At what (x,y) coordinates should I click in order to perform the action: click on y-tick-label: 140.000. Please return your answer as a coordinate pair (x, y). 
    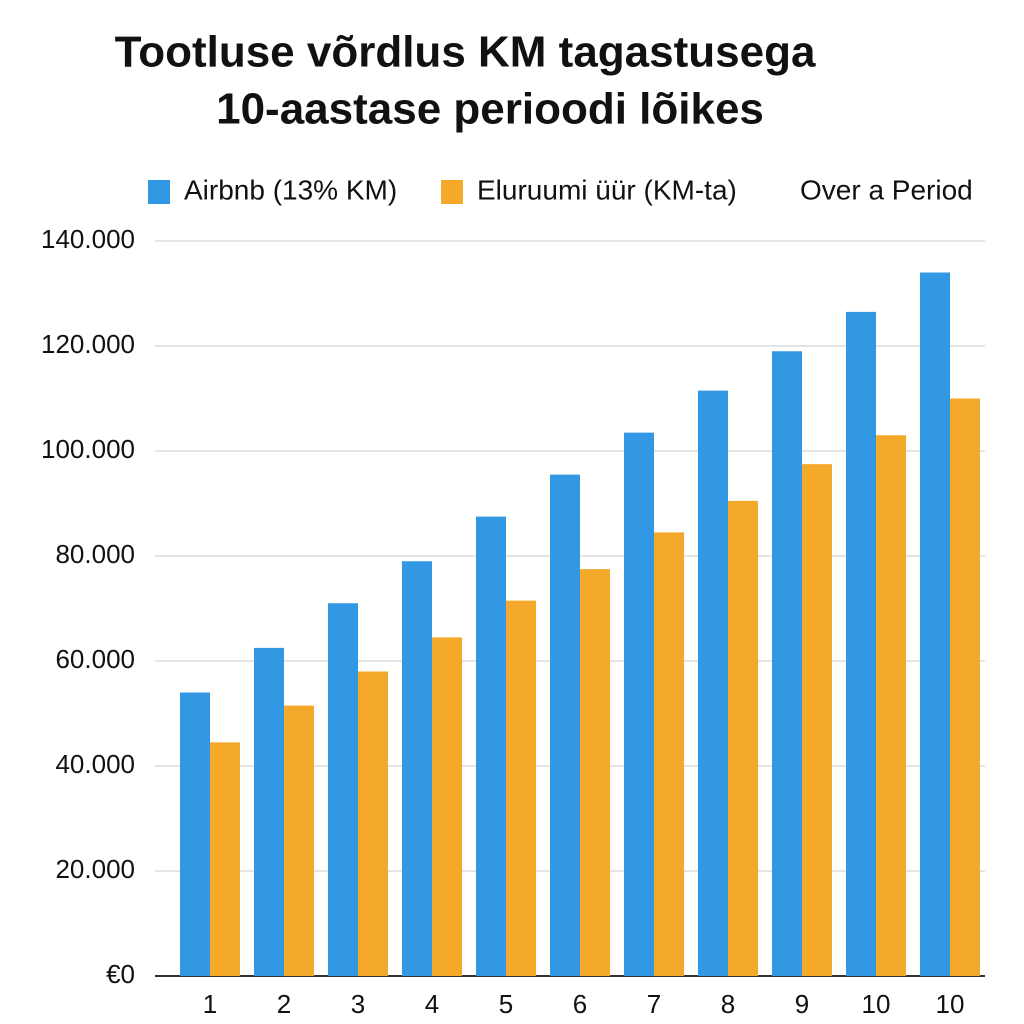
    Looking at the image, I should click on (88, 239).